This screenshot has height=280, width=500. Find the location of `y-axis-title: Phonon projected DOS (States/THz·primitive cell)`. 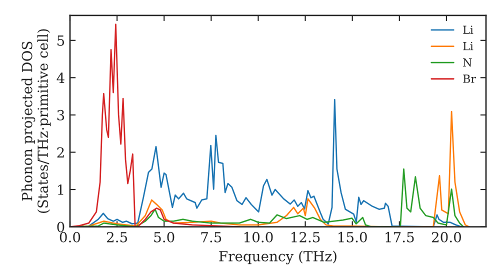

y-axis-title: Phonon projected DOS (States/THz·primitive cell) is located at coordinates (36, 121).